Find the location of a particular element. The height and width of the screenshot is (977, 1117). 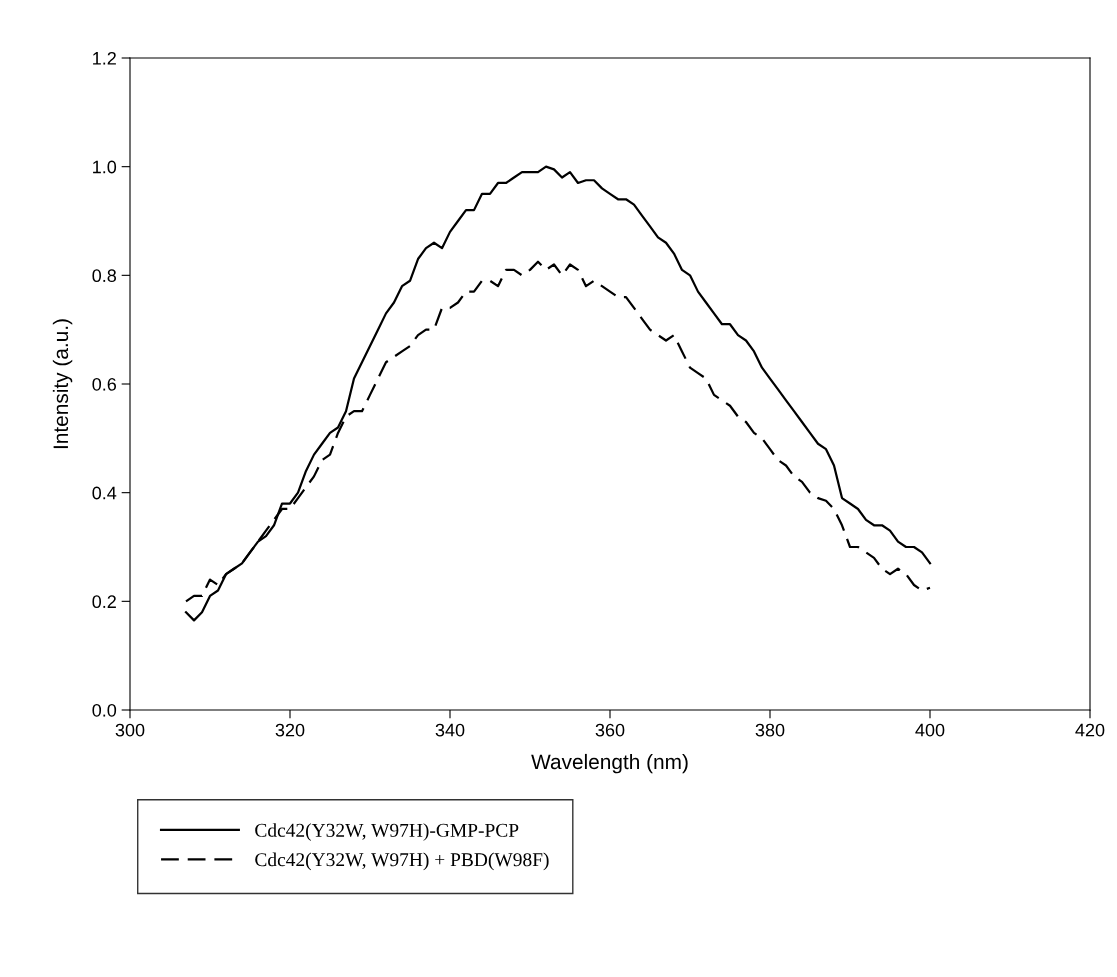

x-tick-label: 360 is located at coordinates (610, 730).